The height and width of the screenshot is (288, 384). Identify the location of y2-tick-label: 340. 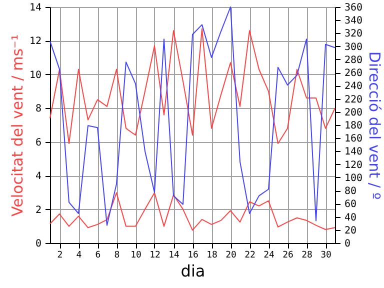
(353, 21).